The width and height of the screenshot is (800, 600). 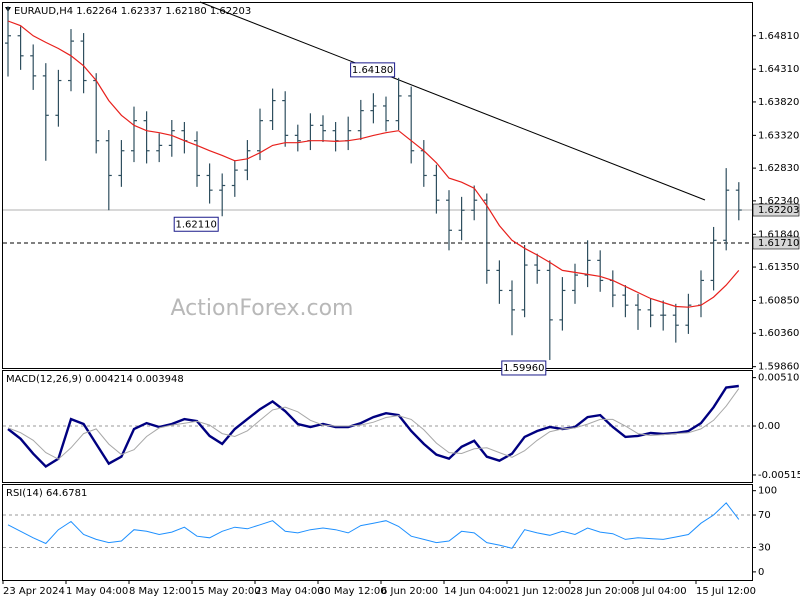 I want to click on y-tick-label: 1.63820, so click(x=778, y=102).